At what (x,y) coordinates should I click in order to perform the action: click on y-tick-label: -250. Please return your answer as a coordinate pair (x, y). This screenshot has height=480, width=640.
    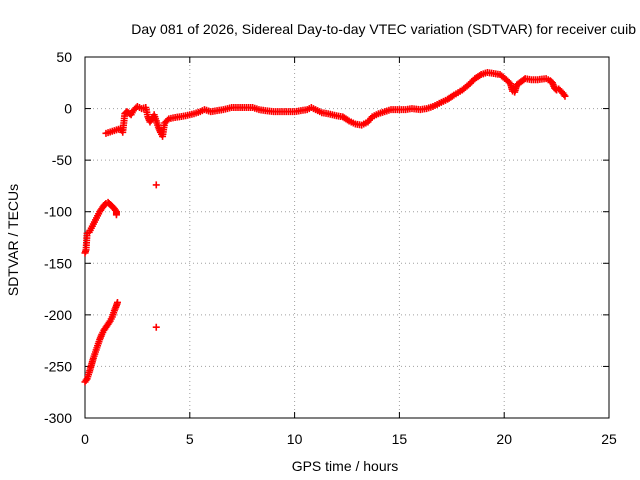
    Looking at the image, I should click on (58, 366).